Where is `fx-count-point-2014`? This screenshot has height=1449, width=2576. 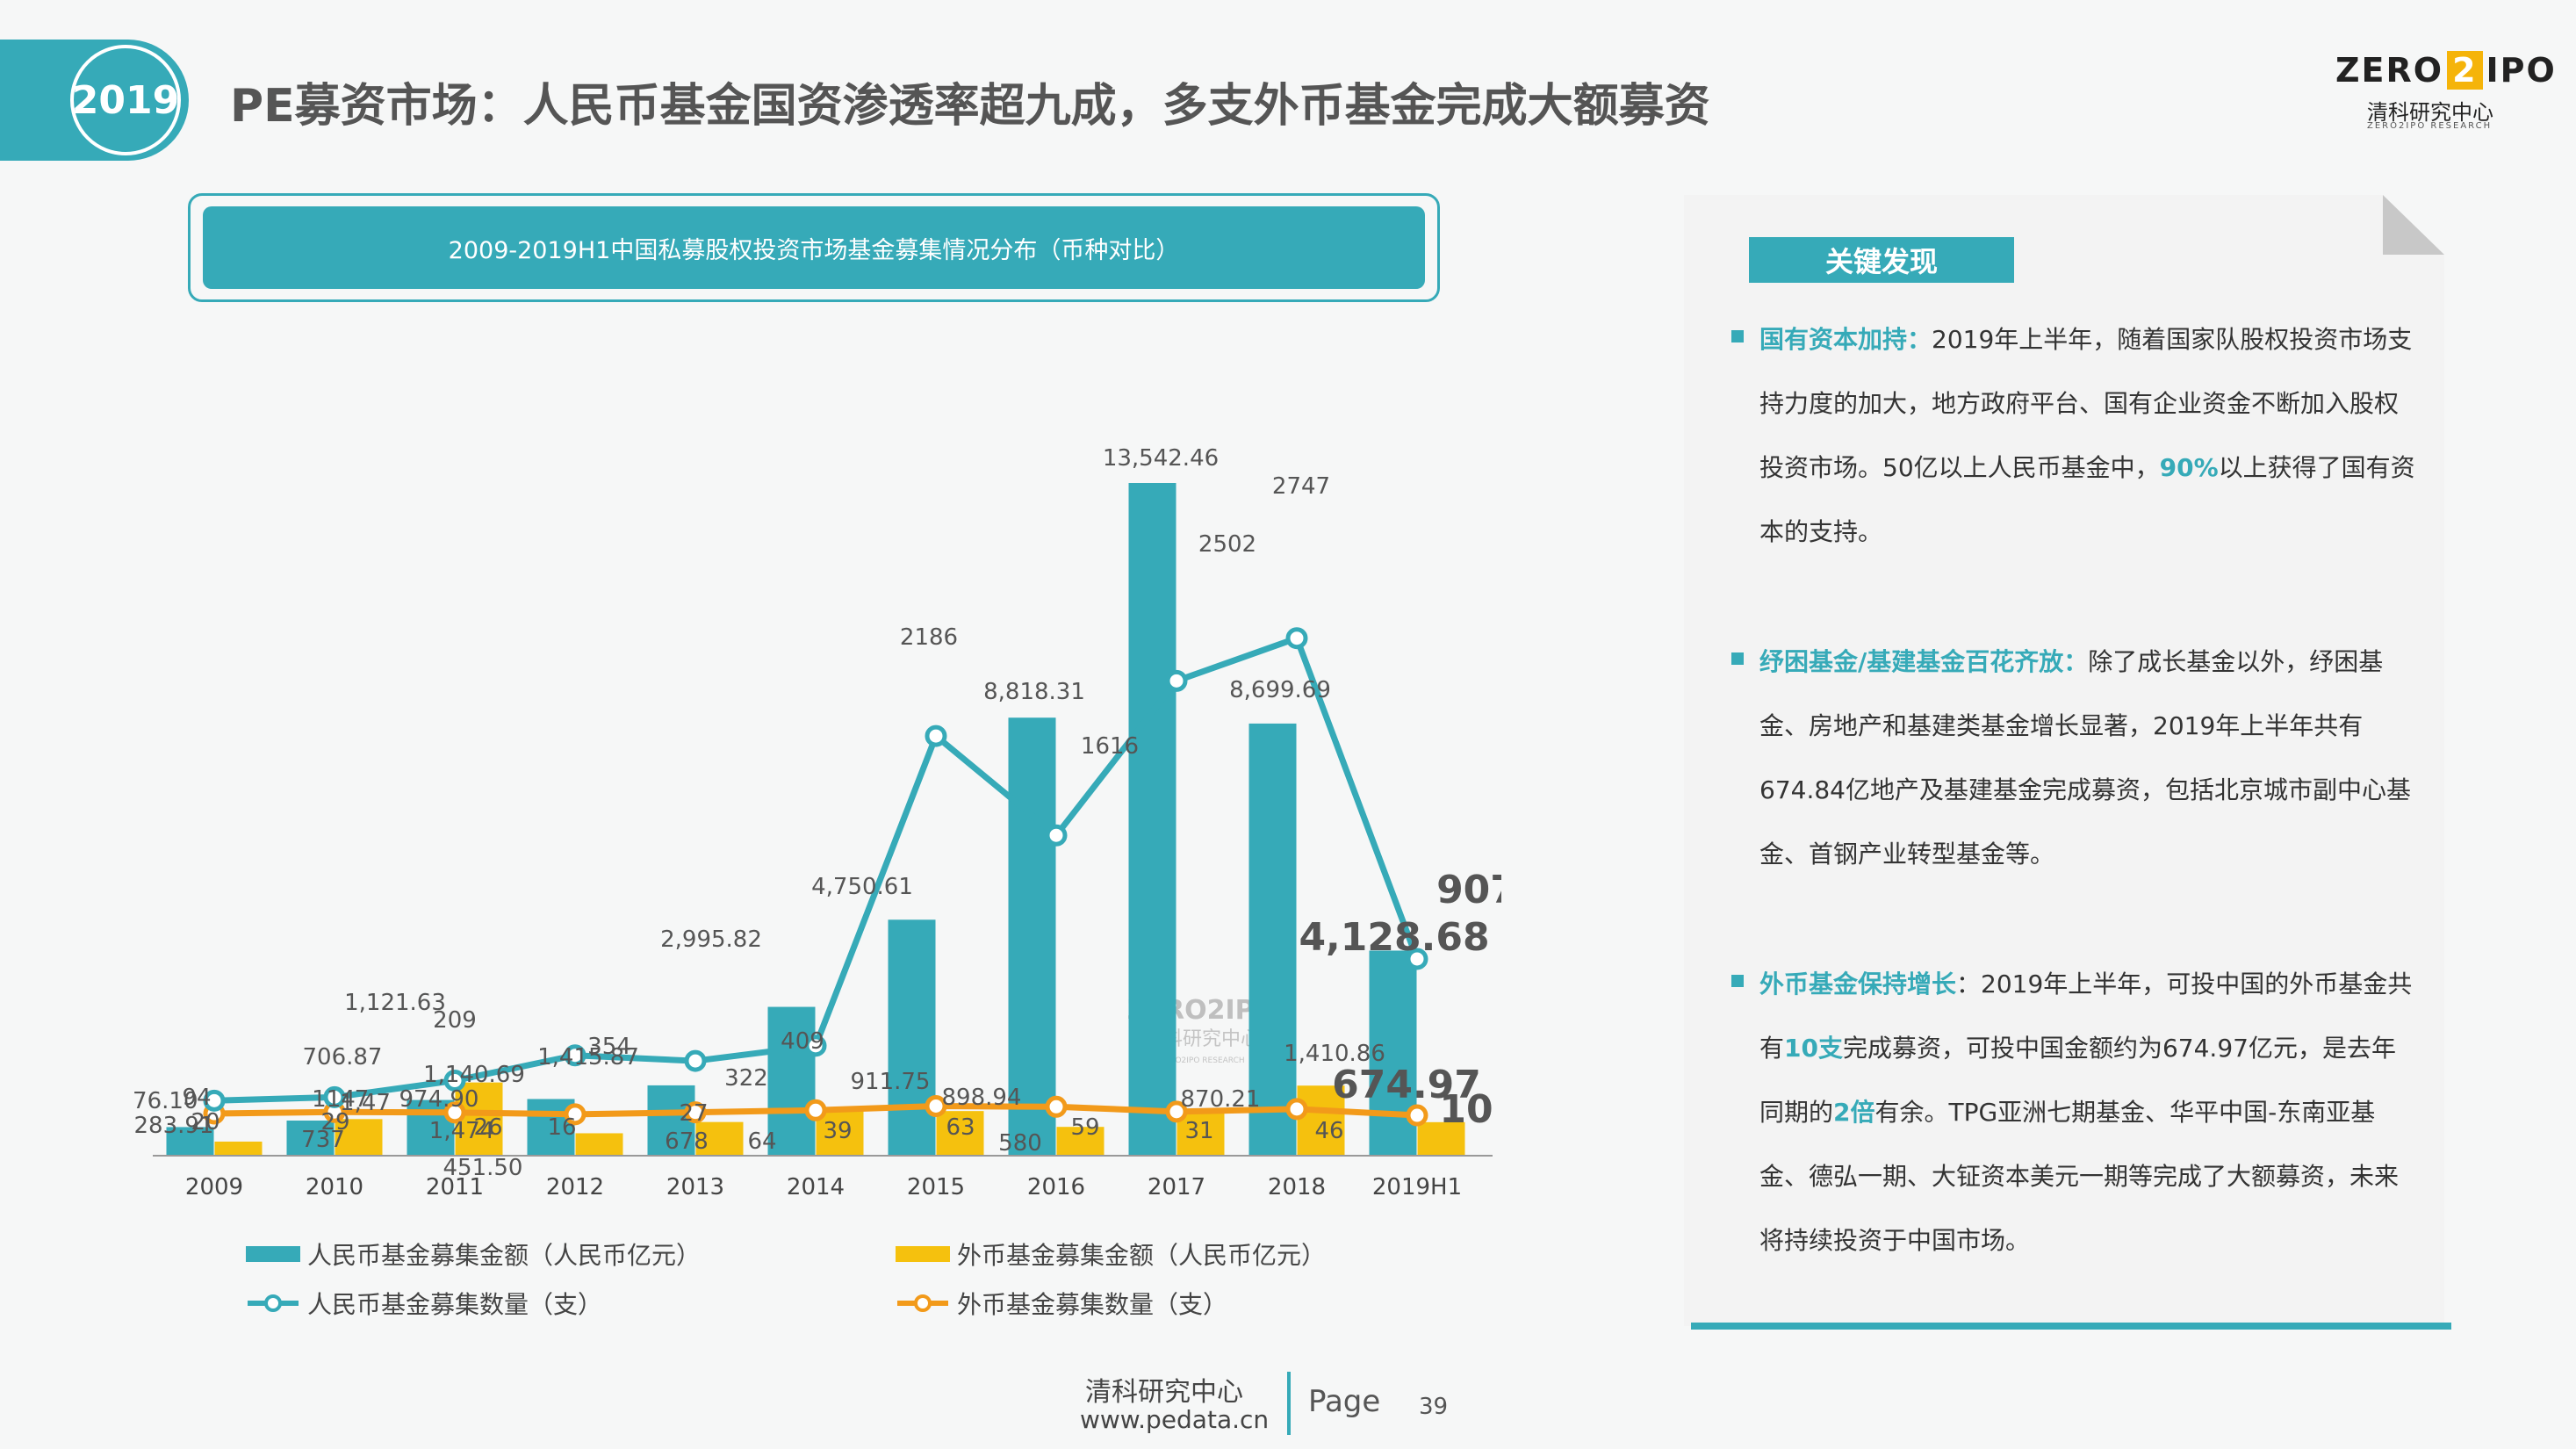 fx-count-point-2014 is located at coordinates (815, 1110).